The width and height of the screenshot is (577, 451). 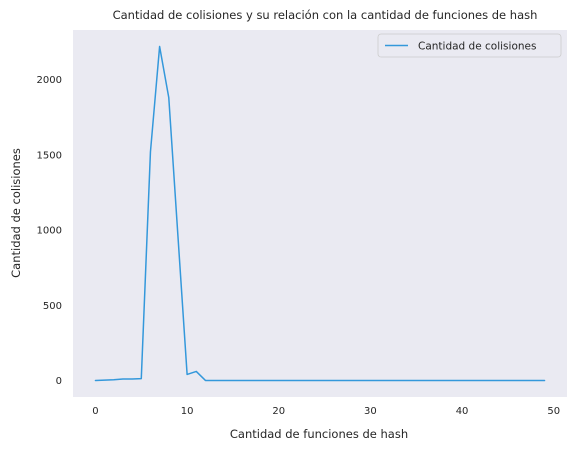 What do you see at coordinates (52, 306) in the screenshot?
I see `y-tick-label: 500` at bounding box center [52, 306].